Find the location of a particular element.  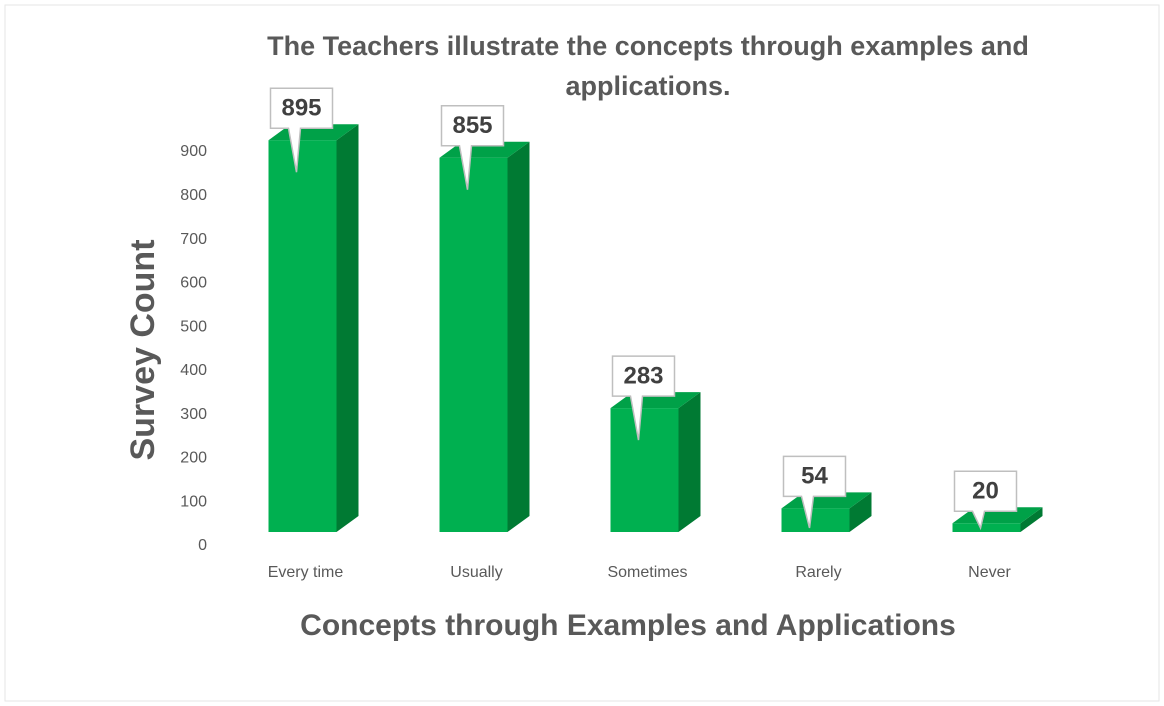

bar: 54 is located at coordinates (826, 493).